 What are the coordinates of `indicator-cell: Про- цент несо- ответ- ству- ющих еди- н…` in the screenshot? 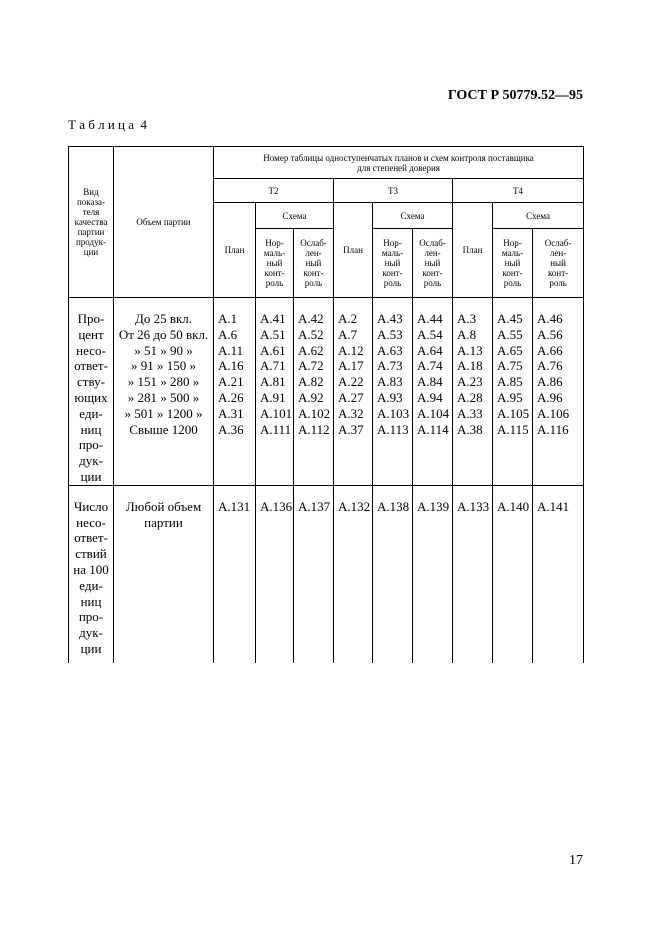 It's located at (91, 391).